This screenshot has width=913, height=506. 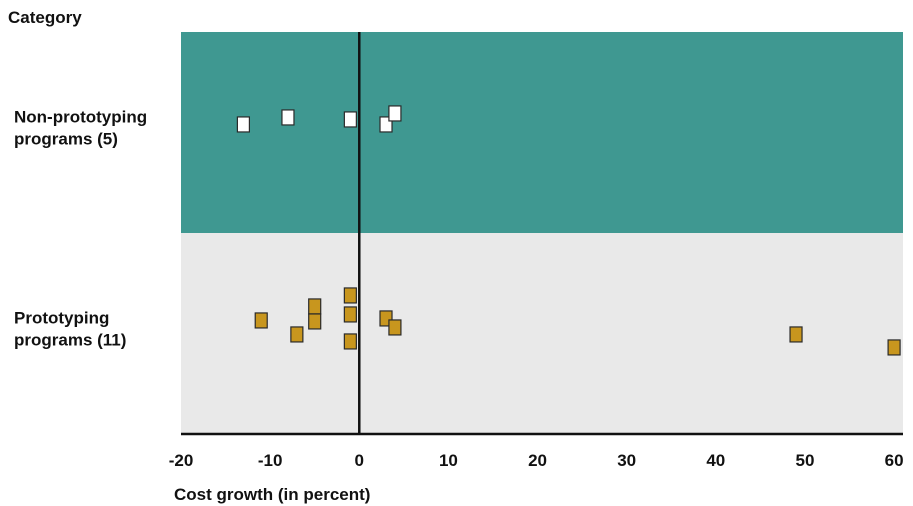 I want to click on x-axis-label: Cost growth (in percent), so click(x=272, y=494).